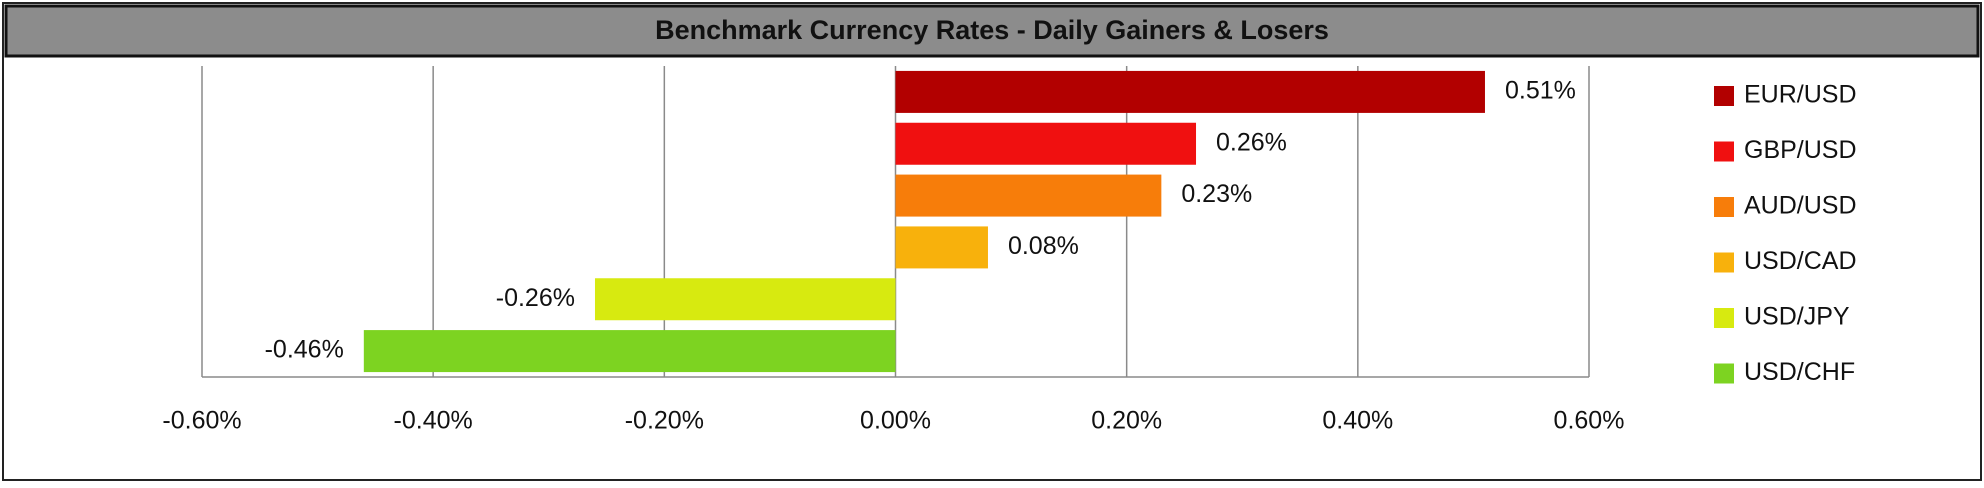 The width and height of the screenshot is (1984, 488). I want to click on x-tick-label: 0.20%, so click(1126, 421).